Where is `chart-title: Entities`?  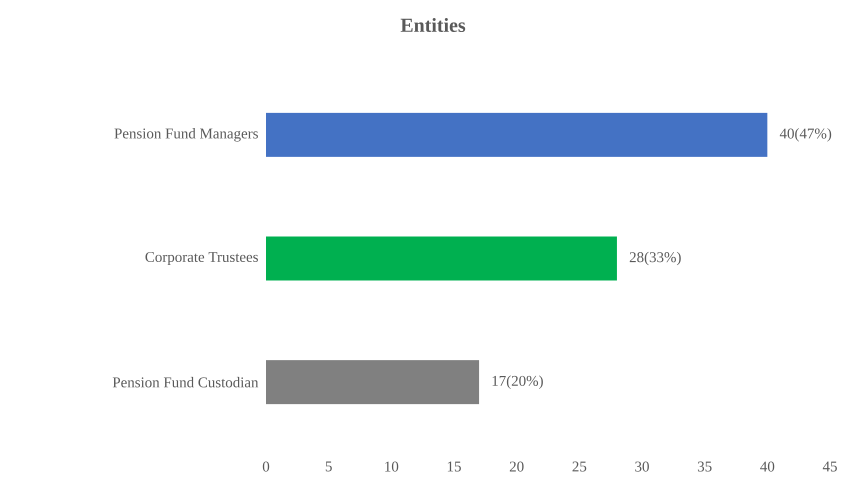 chart-title: Entities is located at coordinates (433, 25).